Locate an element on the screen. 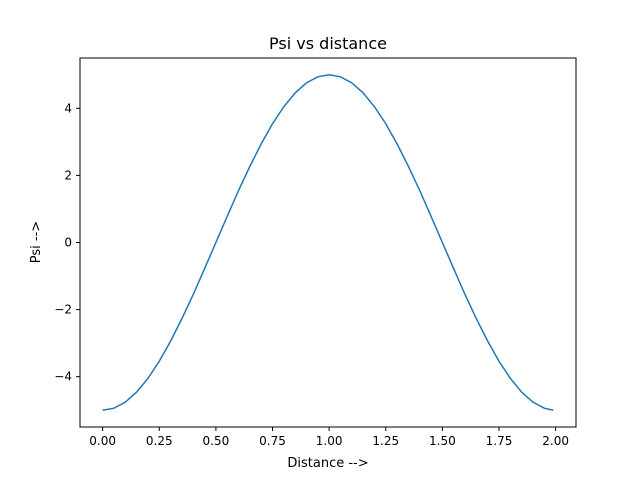 Image resolution: width=640 pixels, height=480 pixels. x-tick-label: 1.50 is located at coordinates (442, 441).